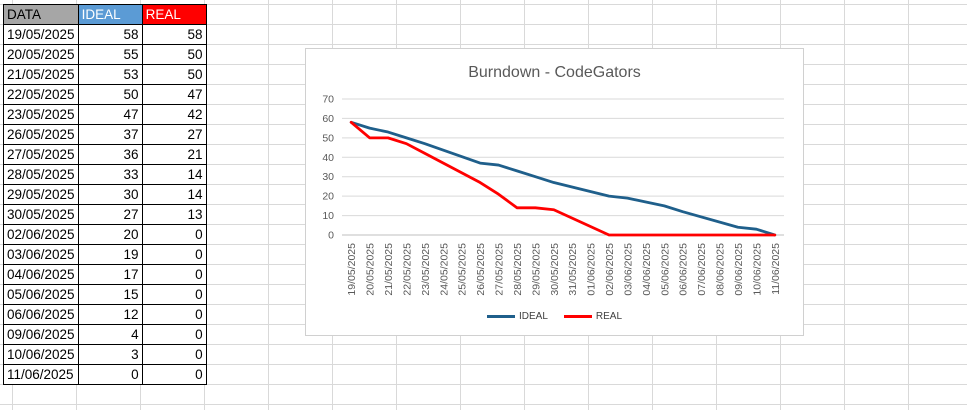  What do you see at coordinates (407, 269) in the screenshot?
I see `x-tick-label: 22/05/2025` at bounding box center [407, 269].